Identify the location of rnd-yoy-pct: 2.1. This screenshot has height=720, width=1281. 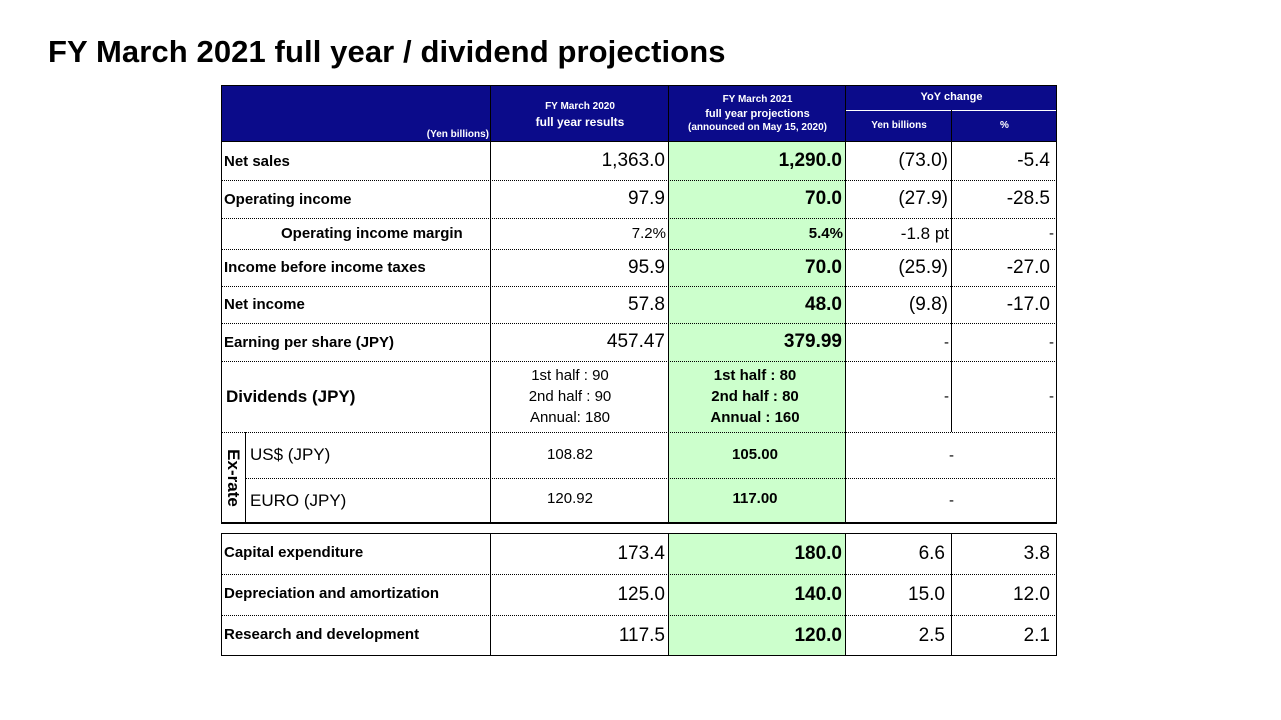
(1036, 635).